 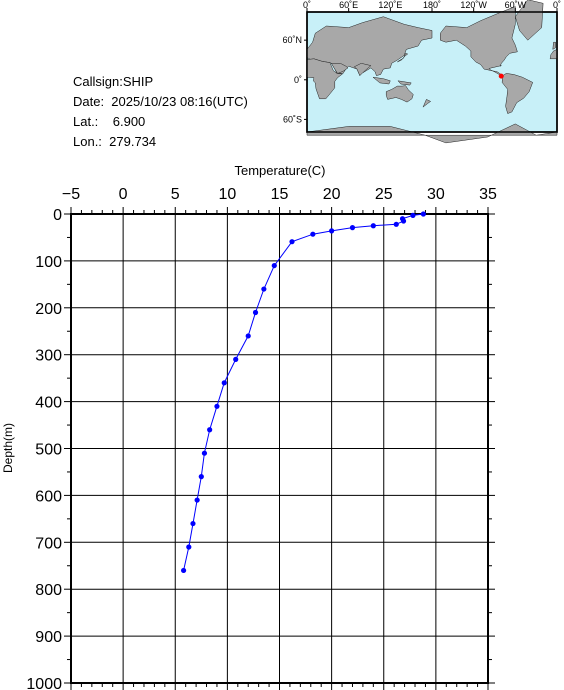 What do you see at coordinates (362, 70) in the screenshot?
I see `land-india` at bounding box center [362, 70].